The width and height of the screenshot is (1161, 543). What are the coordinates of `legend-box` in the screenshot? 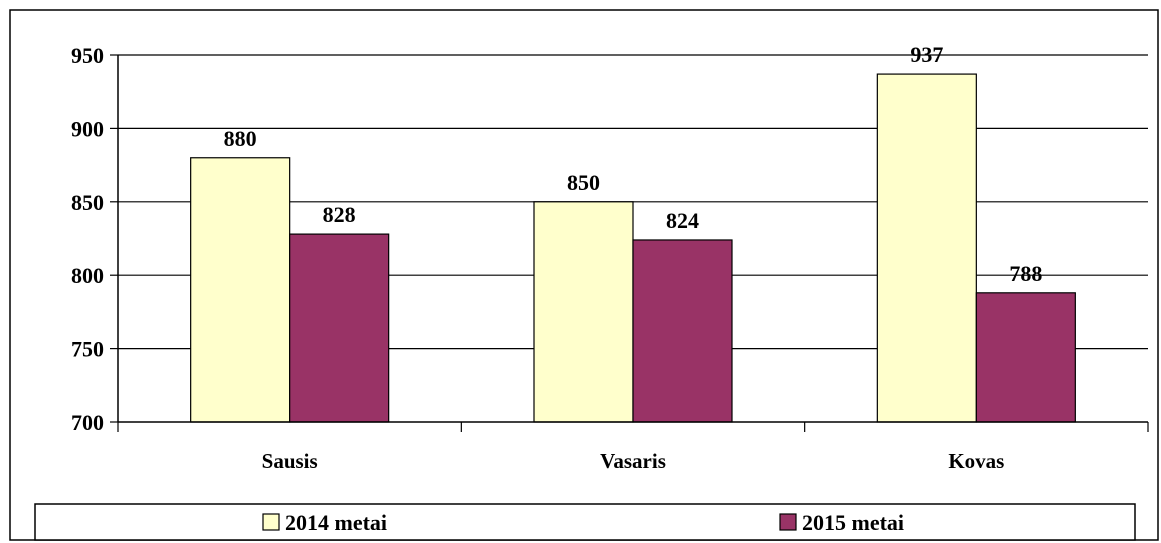 It's located at (585, 522).